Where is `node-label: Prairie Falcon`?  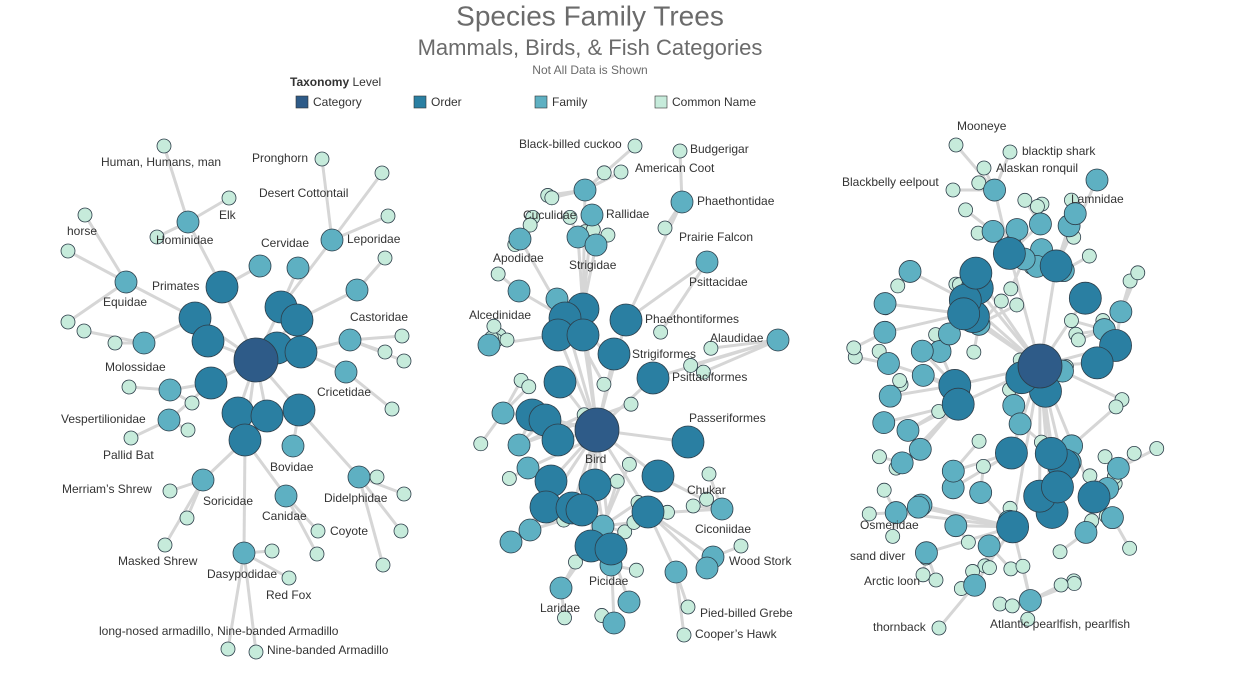
node-label: Prairie Falcon is located at coordinates (716, 237).